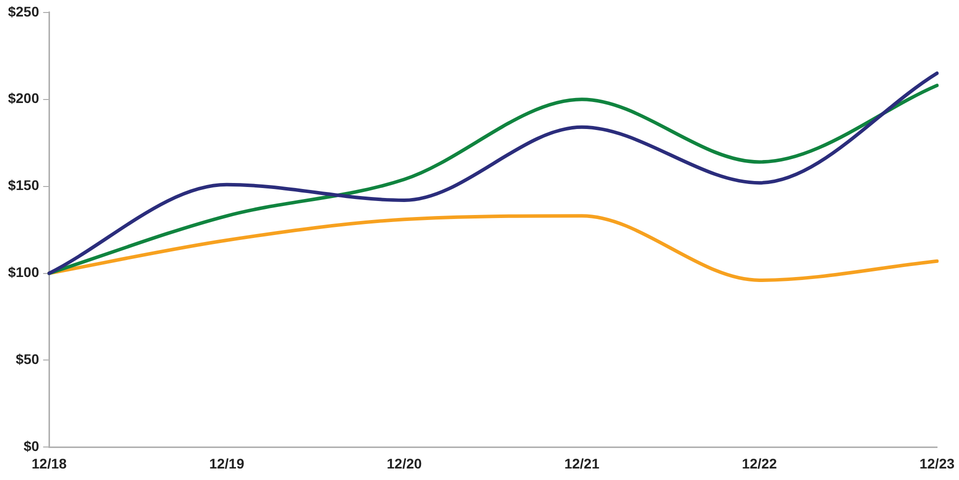 The image size is (959, 480). Describe the element at coordinates (226, 463) in the screenshot. I see `x-tick-label: 12/19` at that location.